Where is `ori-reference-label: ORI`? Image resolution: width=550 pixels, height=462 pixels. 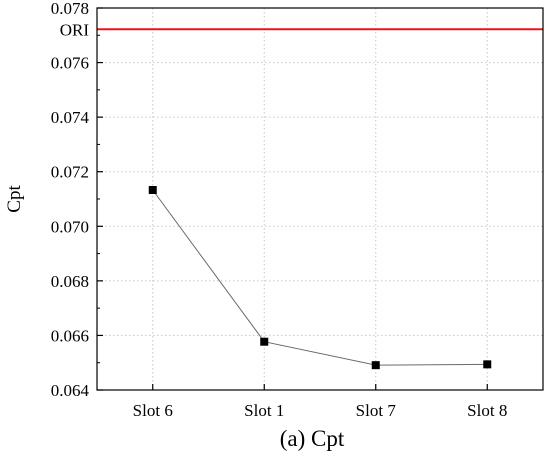
ori-reference-label: ORI is located at coordinates (75, 29).